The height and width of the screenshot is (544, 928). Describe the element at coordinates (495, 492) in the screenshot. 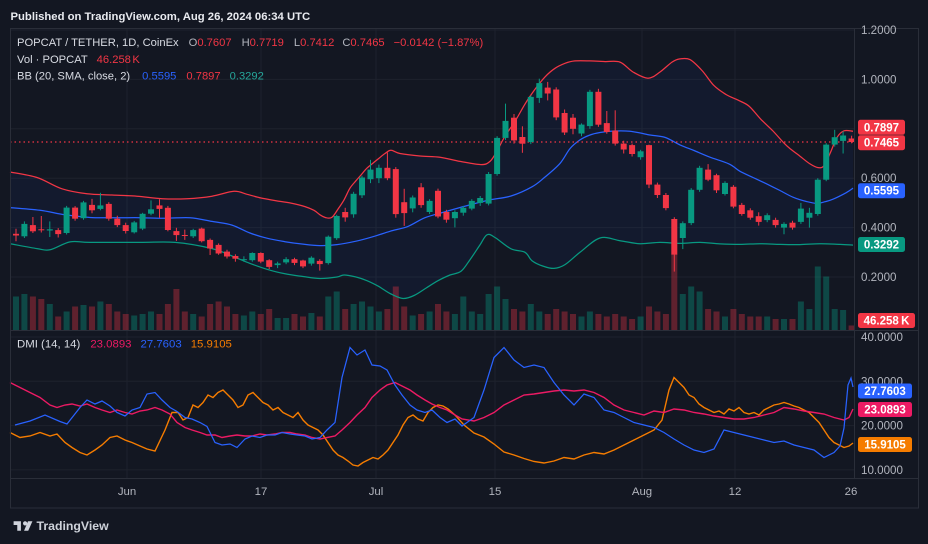

I see `svg-text: 15` at that location.